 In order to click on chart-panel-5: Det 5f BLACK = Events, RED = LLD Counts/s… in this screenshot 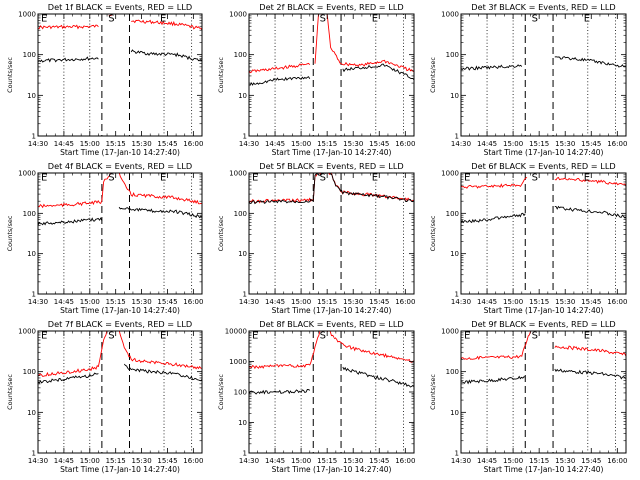, I will do `click(316, 238)`.